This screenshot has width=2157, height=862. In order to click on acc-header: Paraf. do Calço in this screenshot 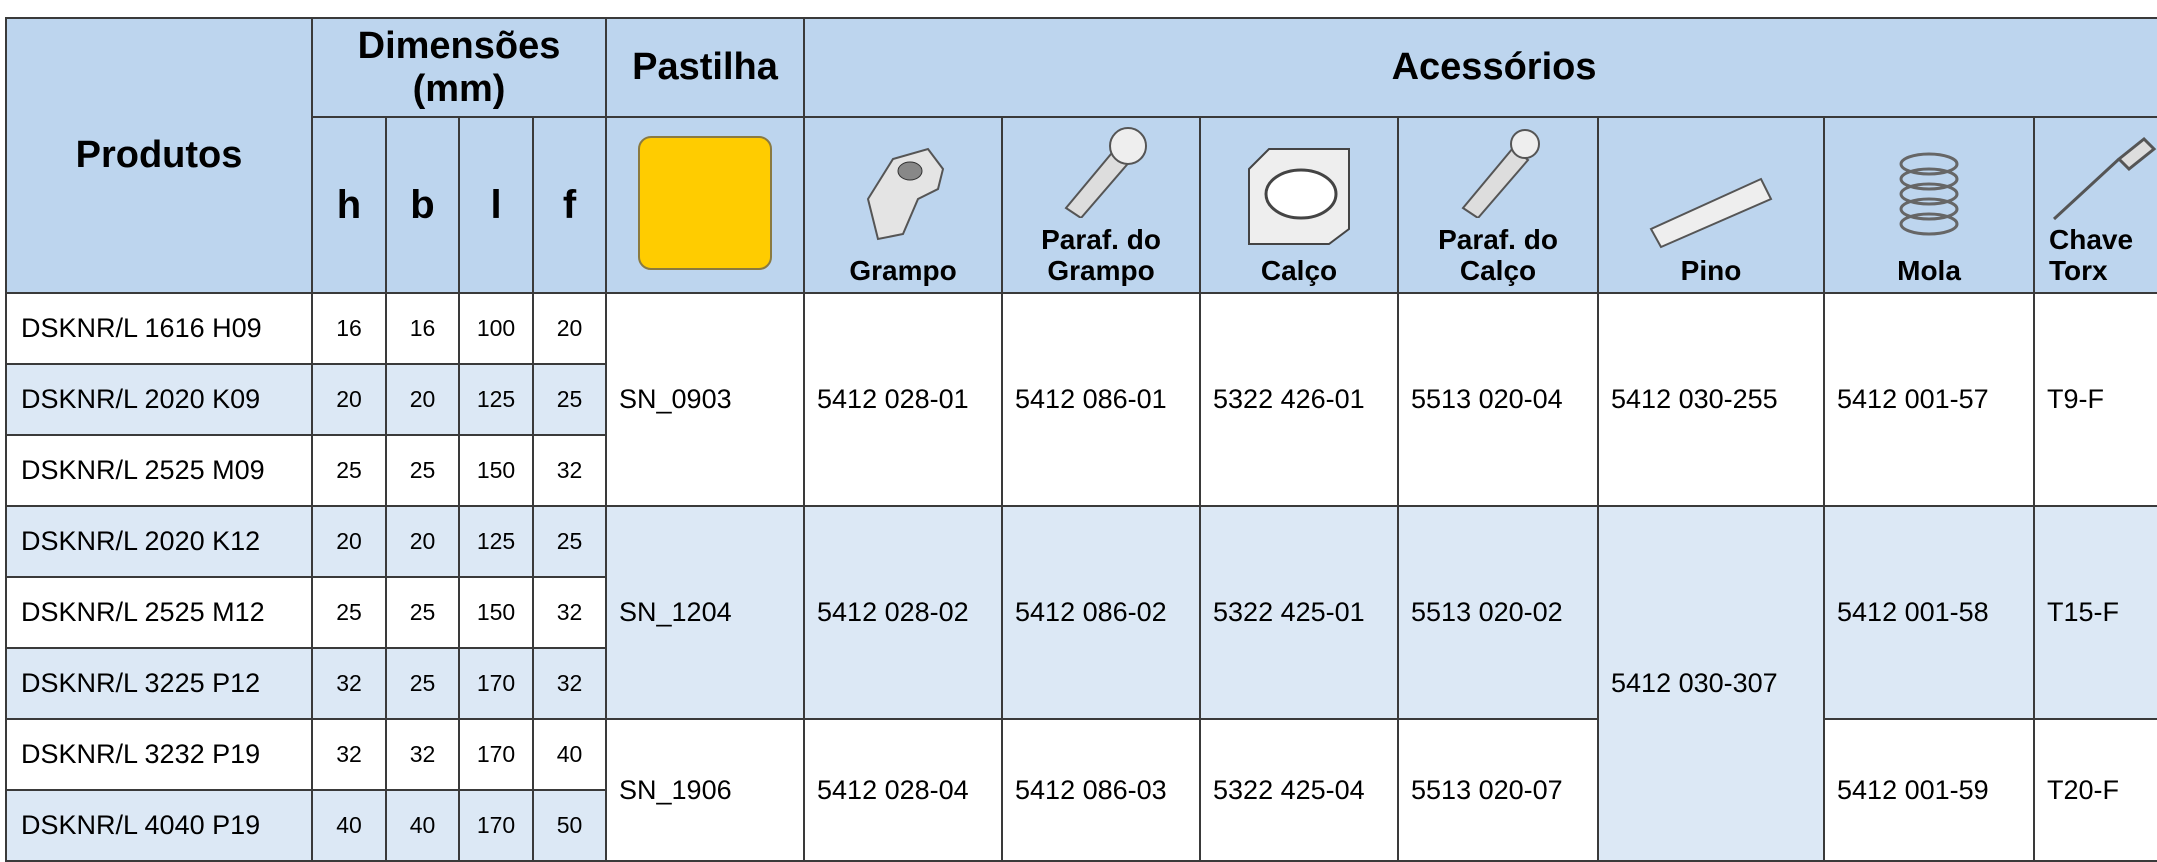, I will do `click(1498, 205)`.